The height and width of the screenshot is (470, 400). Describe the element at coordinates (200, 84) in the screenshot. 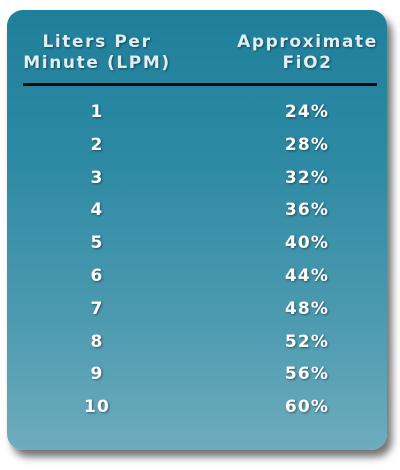

I see `header-divider` at that location.